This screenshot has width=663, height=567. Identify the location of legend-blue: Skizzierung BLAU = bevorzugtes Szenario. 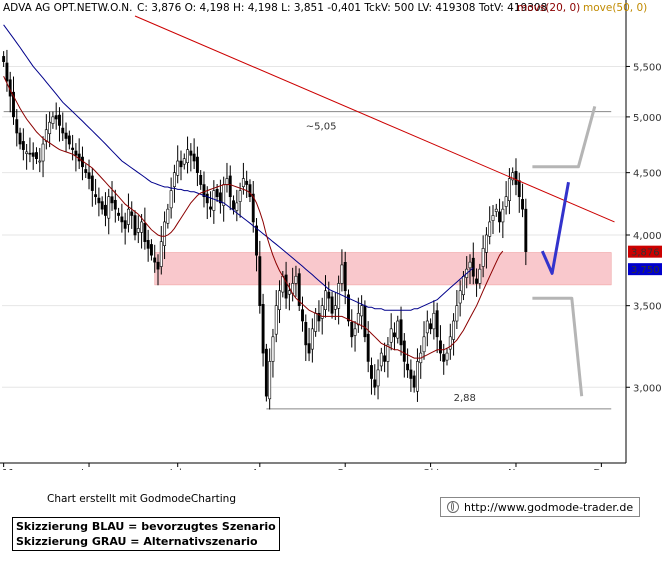
(146, 526).